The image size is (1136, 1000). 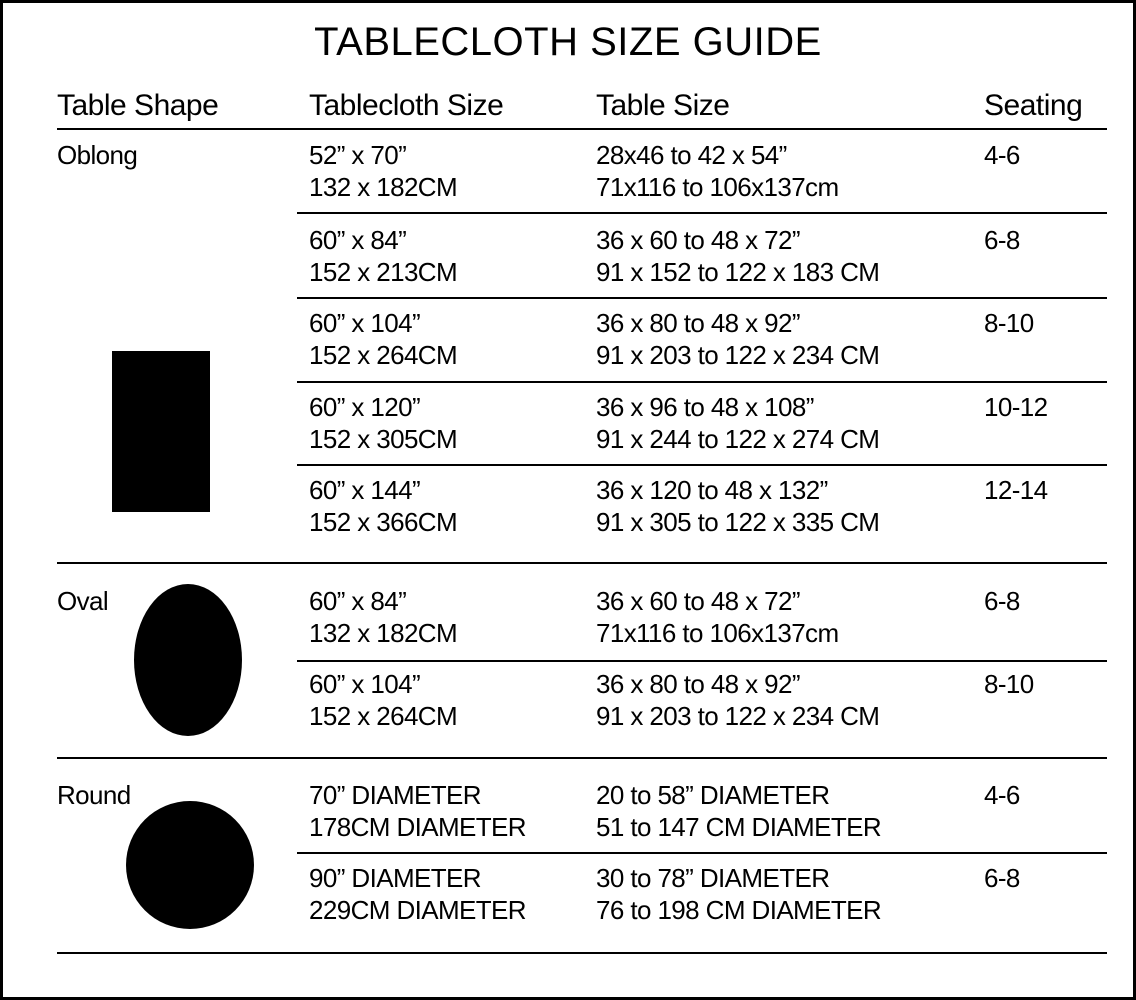 I want to click on table-size-cm: 51 to 147 CM DIAMETER, so click(x=739, y=827).